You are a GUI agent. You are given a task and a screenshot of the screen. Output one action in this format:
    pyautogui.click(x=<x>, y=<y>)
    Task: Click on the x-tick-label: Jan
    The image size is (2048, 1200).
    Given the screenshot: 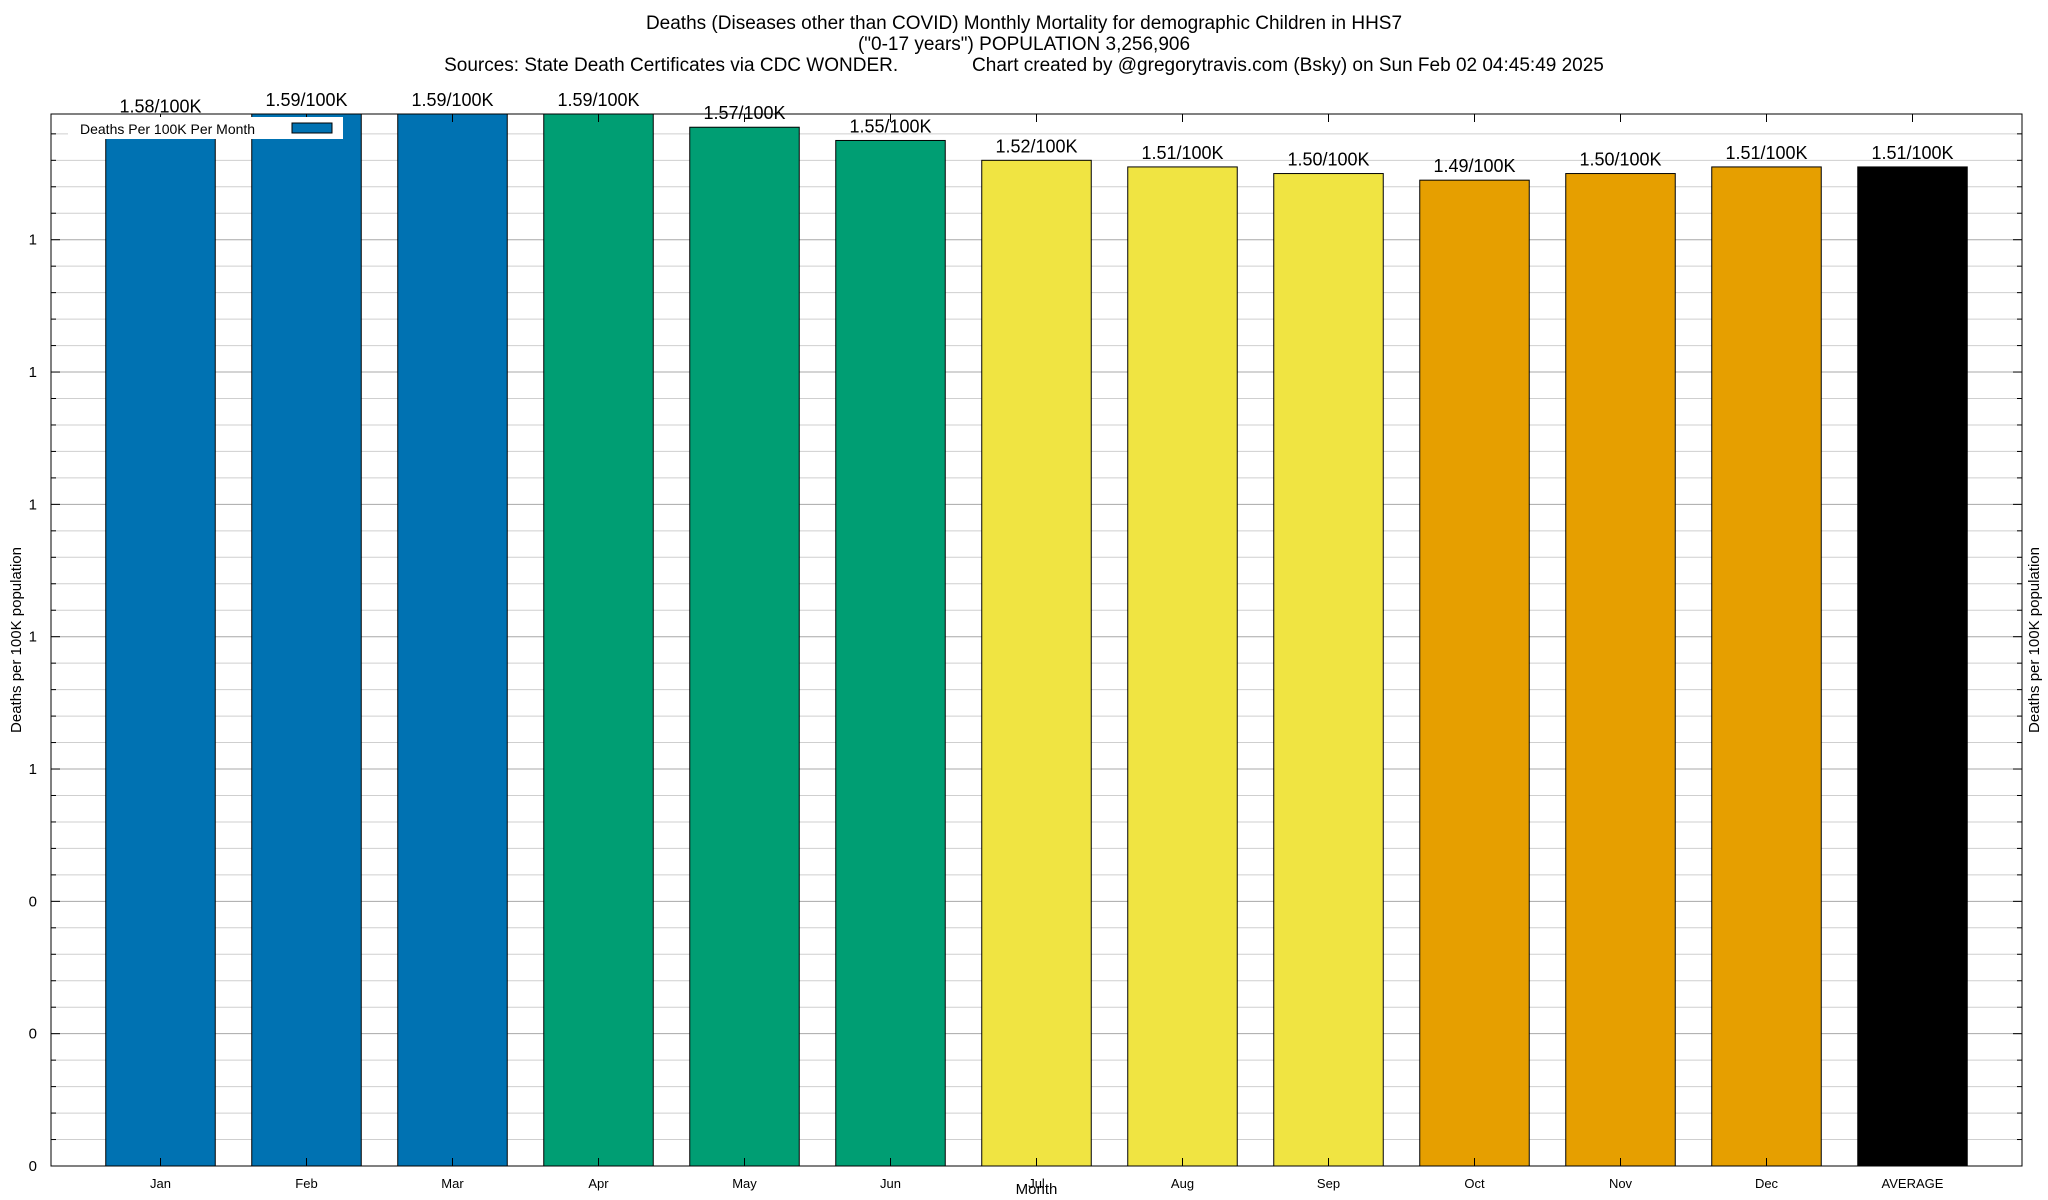 What is the action you would take?
    pyautogui.click(x=160, y=1183)
    